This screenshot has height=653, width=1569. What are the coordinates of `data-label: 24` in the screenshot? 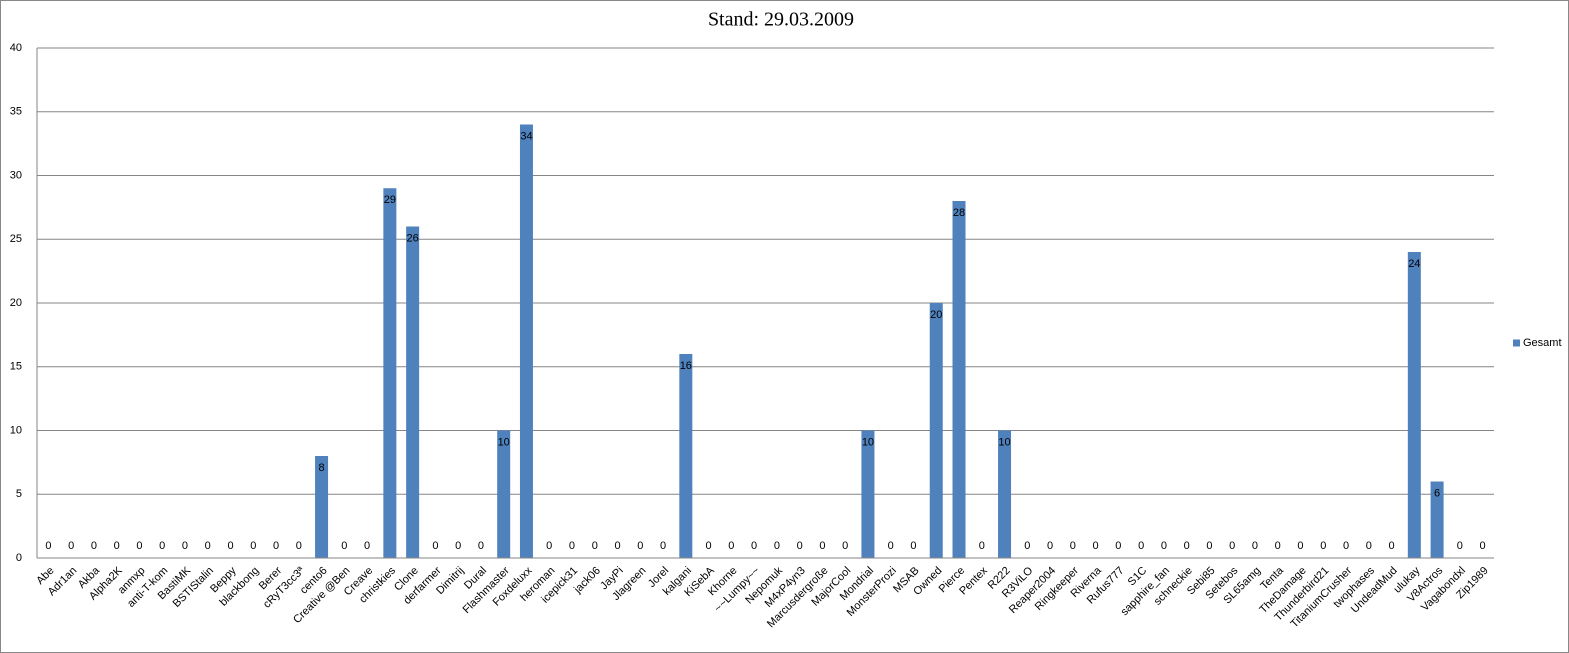 It's located at (1414, 264).